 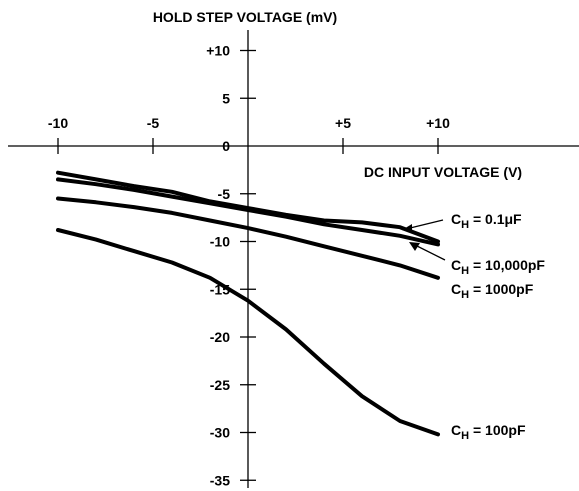 I want to click on series-label-2: CH = 10,000pF, so click(x=498, y=267).